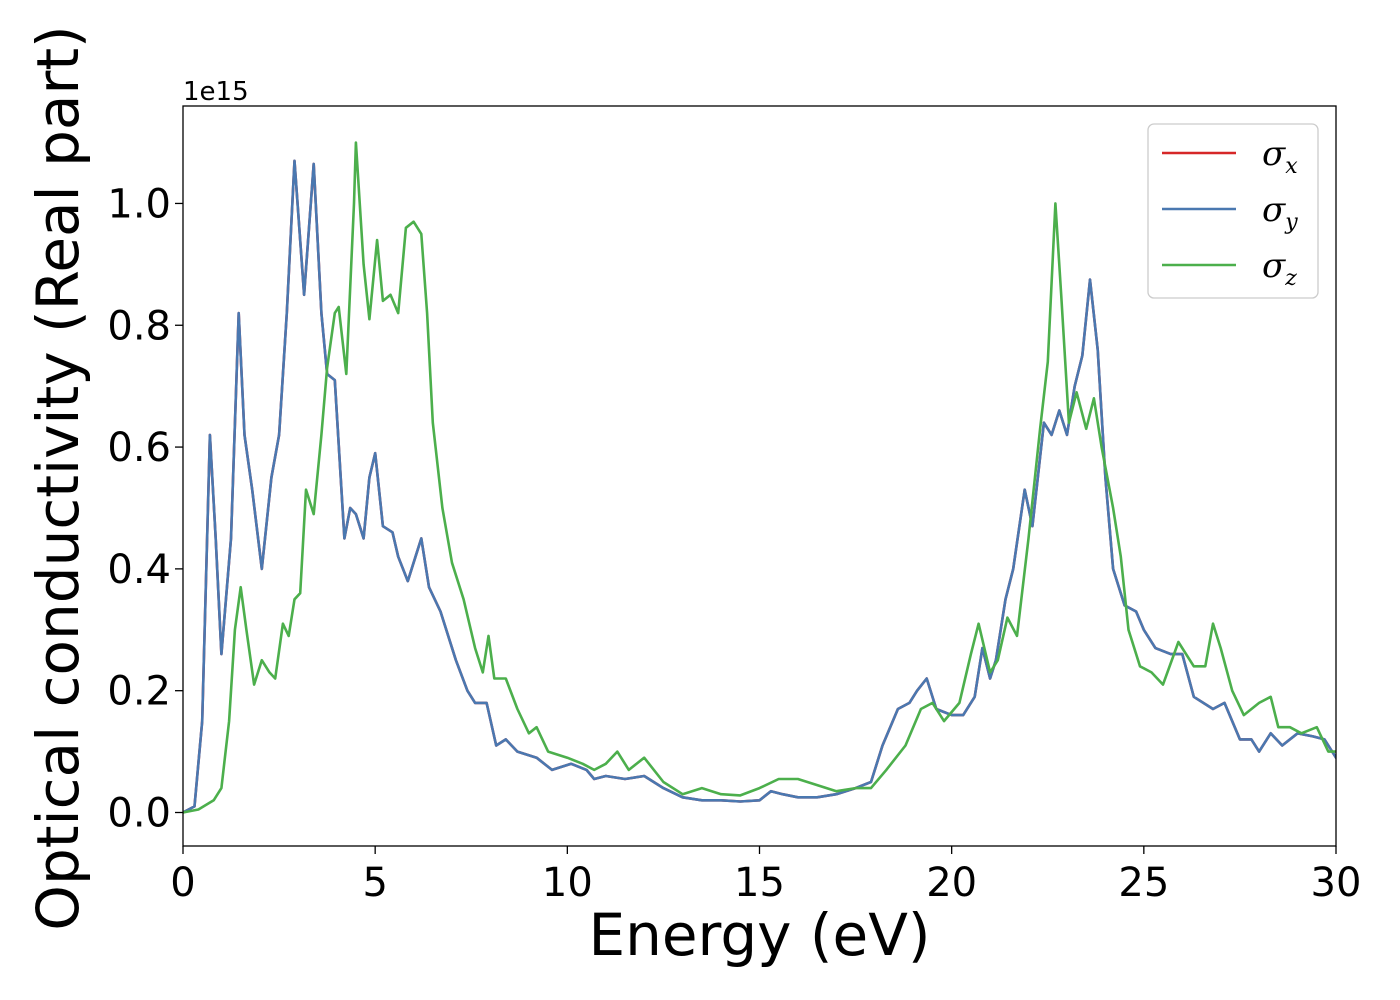  I want to click on x-axis: 0 5 10 15 20 25 30, so click(765, 876).